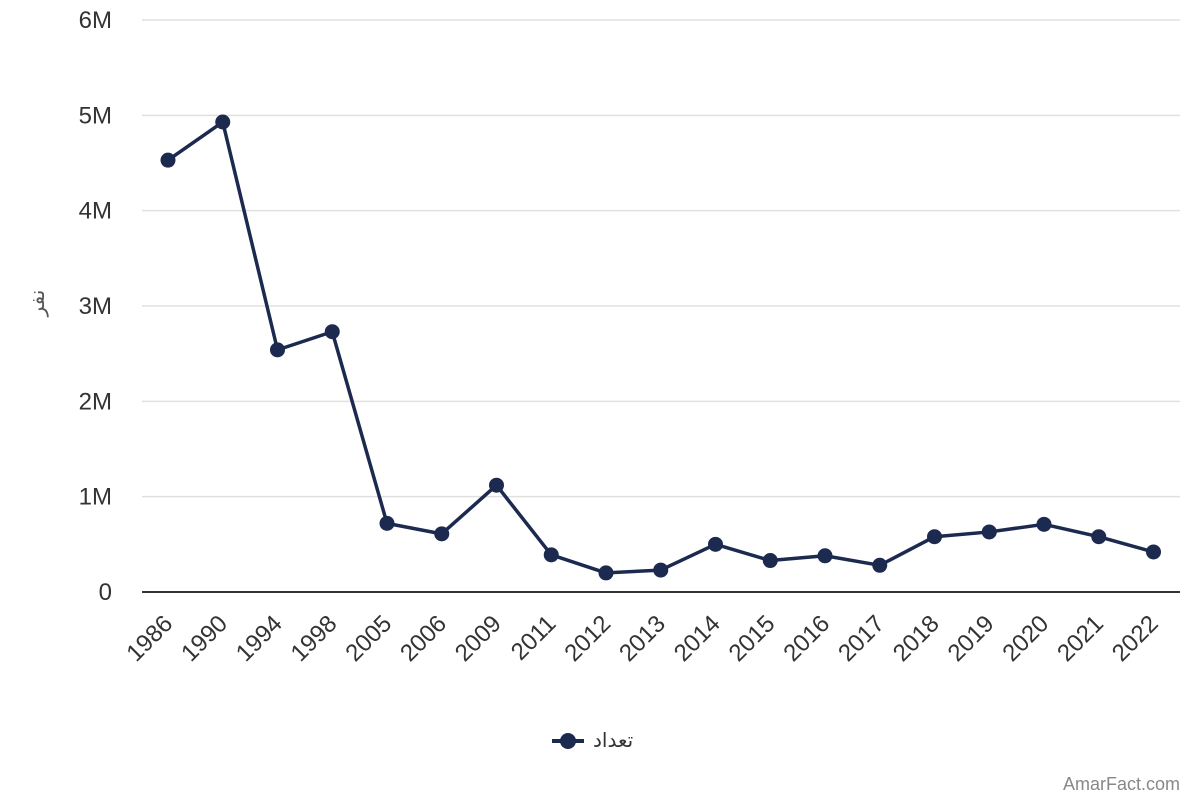 The width and height of the screenshot is (1200, 800). What do you see at coordinates (368, 638) in the screenshot?
I see `x-tick-label: 2005` at bounding box center [368, 638].